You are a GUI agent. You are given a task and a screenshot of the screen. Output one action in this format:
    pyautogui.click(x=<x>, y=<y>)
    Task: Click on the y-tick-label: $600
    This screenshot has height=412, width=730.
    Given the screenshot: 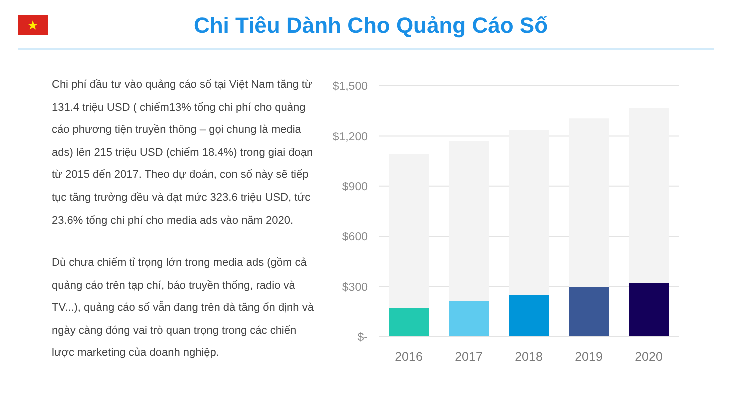 What is the action you would take?
    pyautogui.click(x=355, y=238)
    